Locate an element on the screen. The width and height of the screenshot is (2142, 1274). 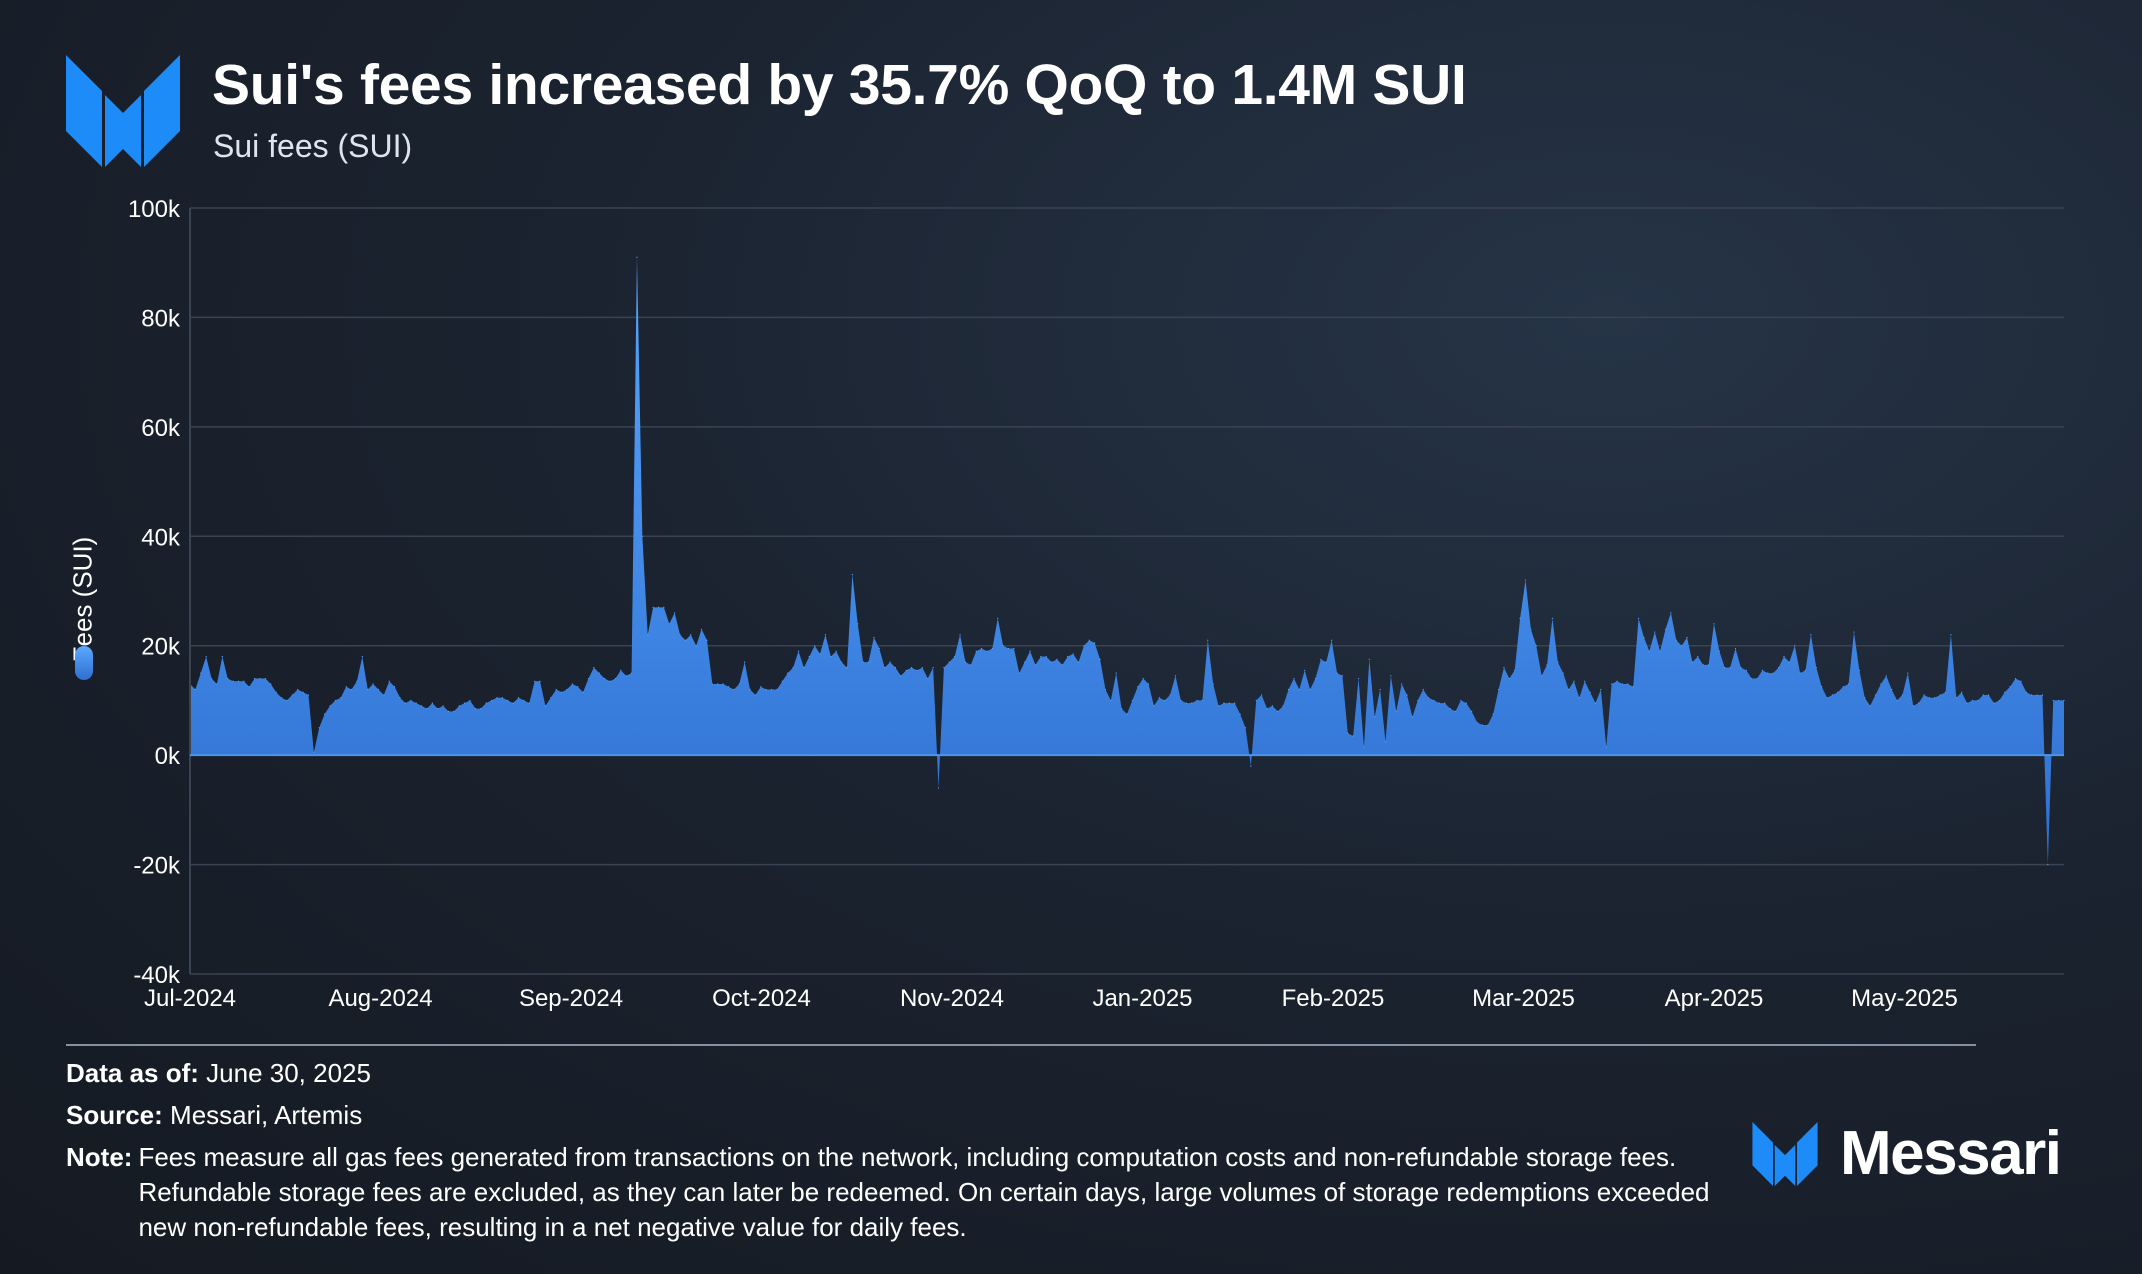
data-as-of-label: Data as of: is located at coordinates (132, 1073).